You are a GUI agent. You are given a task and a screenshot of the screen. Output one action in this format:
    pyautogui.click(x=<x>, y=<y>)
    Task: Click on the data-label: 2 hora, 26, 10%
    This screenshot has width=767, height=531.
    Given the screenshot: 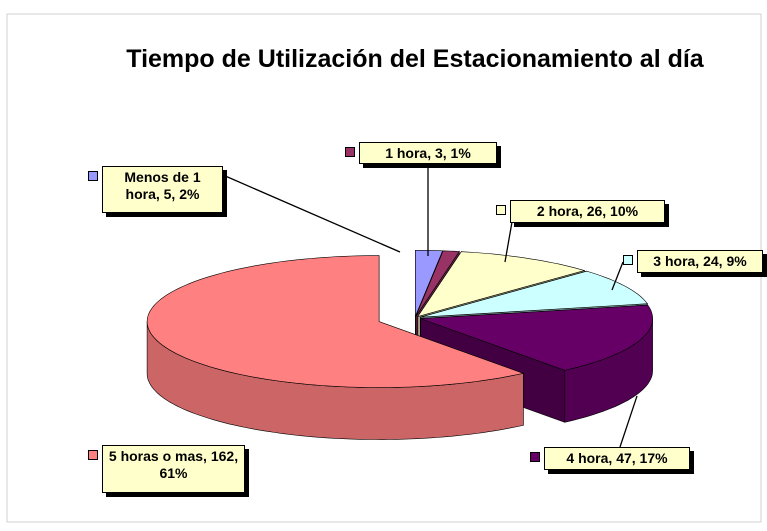 What is the action you would take?
    pyautogui.click(x=587, y=211)
    